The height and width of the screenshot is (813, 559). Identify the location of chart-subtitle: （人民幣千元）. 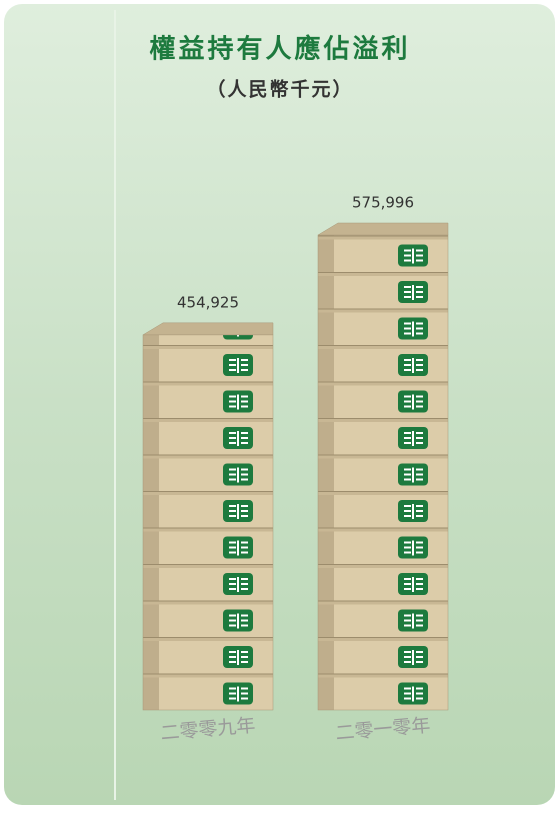
(279, 89).